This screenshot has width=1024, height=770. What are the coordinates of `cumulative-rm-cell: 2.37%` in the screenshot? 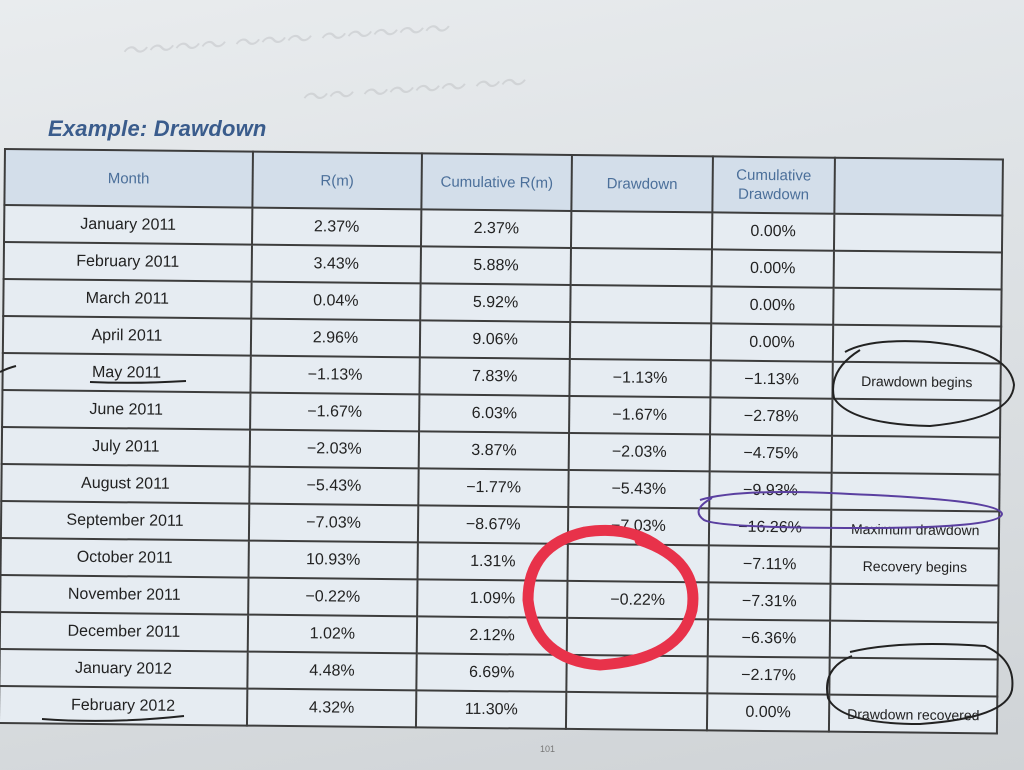 It's located at (496, 228).